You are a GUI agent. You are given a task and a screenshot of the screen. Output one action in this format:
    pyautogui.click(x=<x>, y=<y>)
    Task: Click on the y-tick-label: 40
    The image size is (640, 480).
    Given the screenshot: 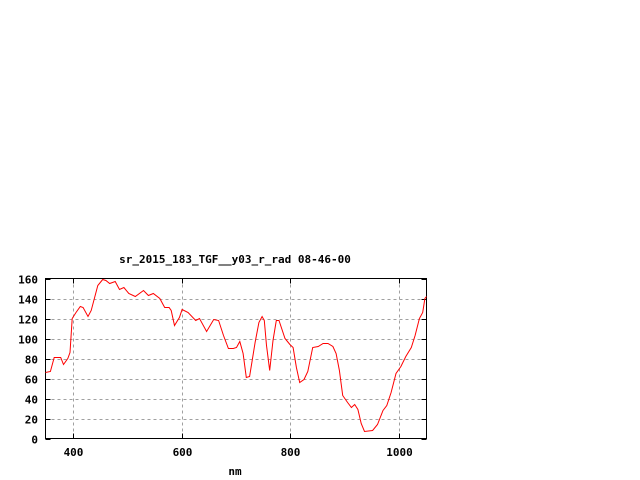 What is the action you would take?
    pyautogui.click(x=31, y=400)
    